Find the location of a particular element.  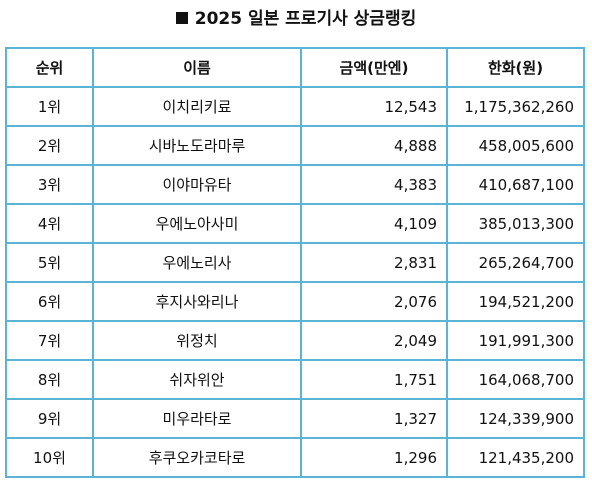

table-row: 2위 시바노도라마루 4,888 458,005,600 is located at coordinates (295, 145).